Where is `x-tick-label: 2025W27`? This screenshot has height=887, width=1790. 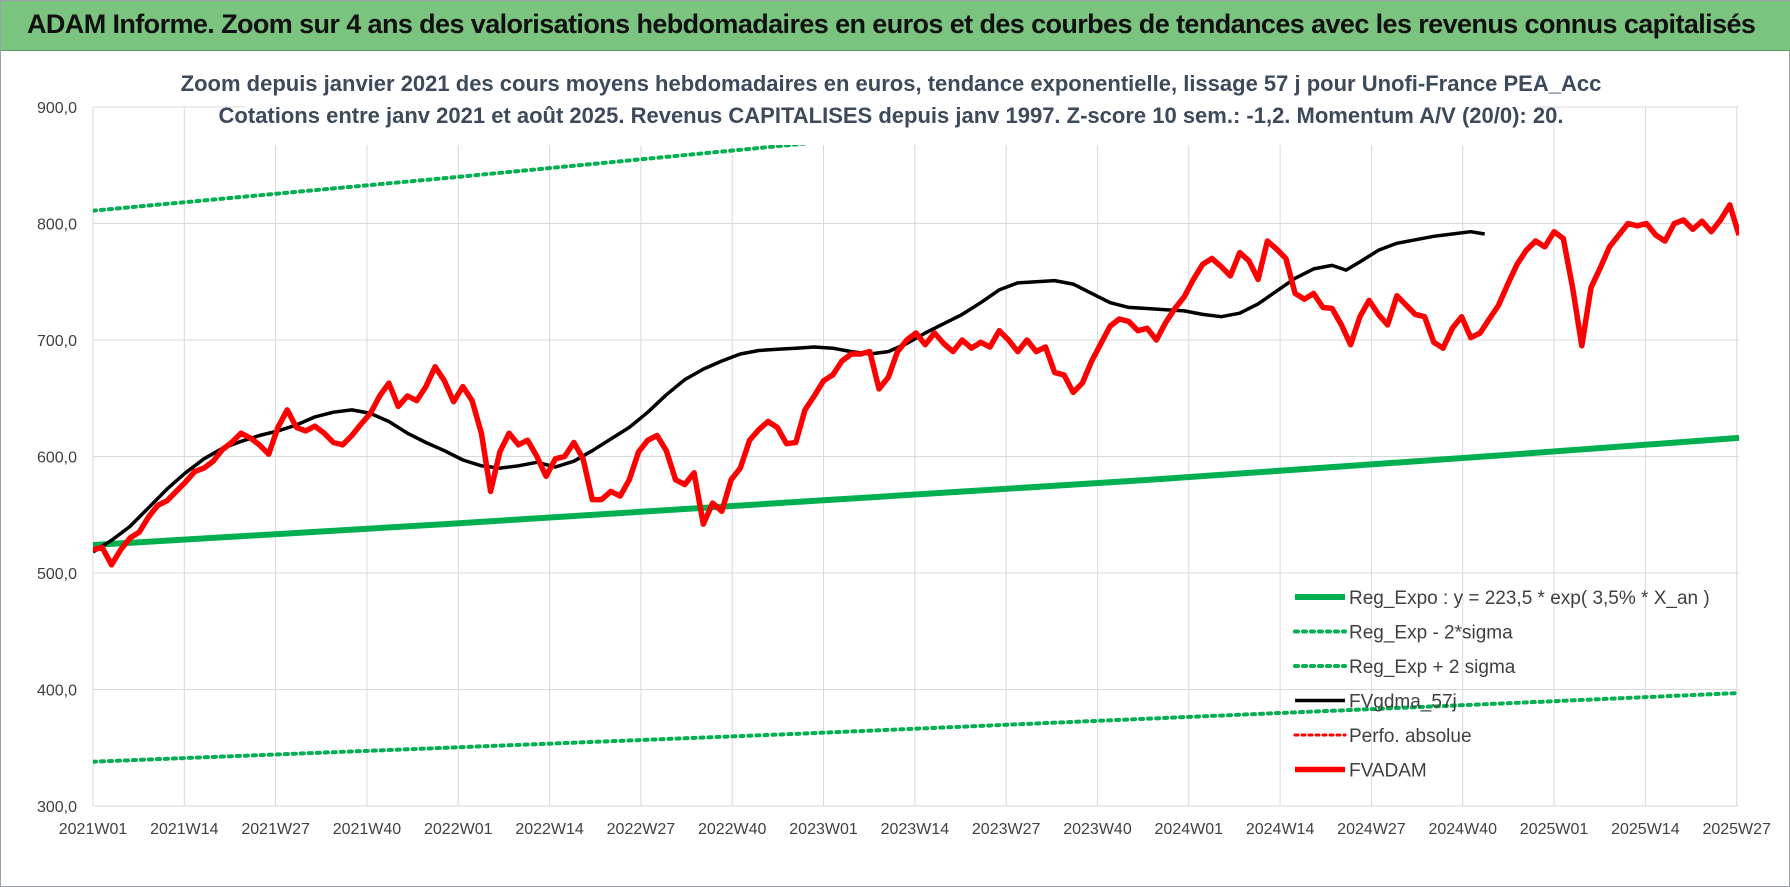 x-tick-label: 2025W27 is located at coordinates (1736, 829).